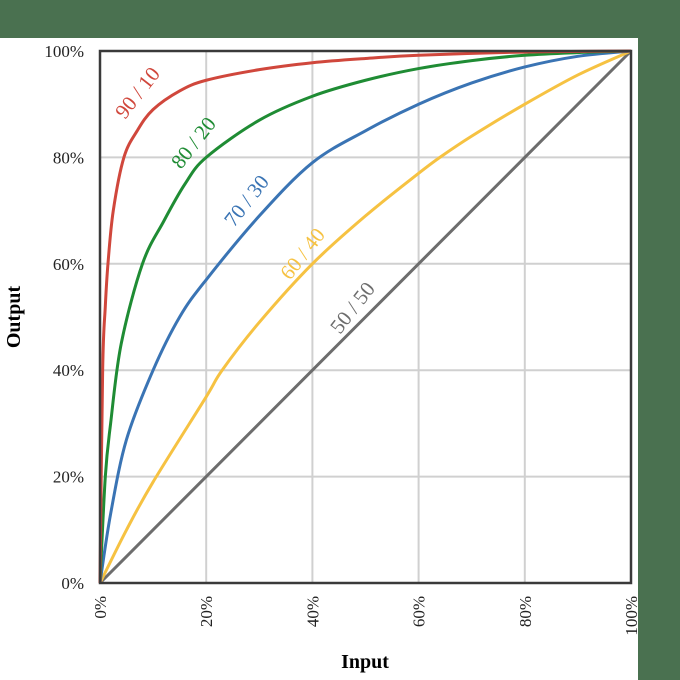  Describe the element at coordinates (193, 142) in the screenshot. I see `curve-label: 80 / 20` at that location.